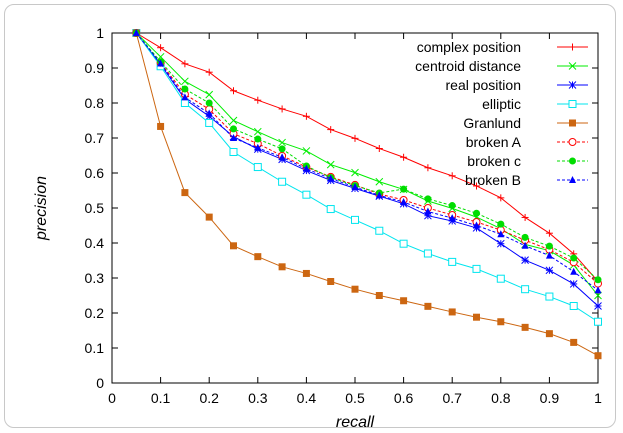 The image size is (623, 433). What do you see at coordinates (95, 208) in the screenshot?
I see `y-tick-label: 0.5` at bounding box center [95, 208].